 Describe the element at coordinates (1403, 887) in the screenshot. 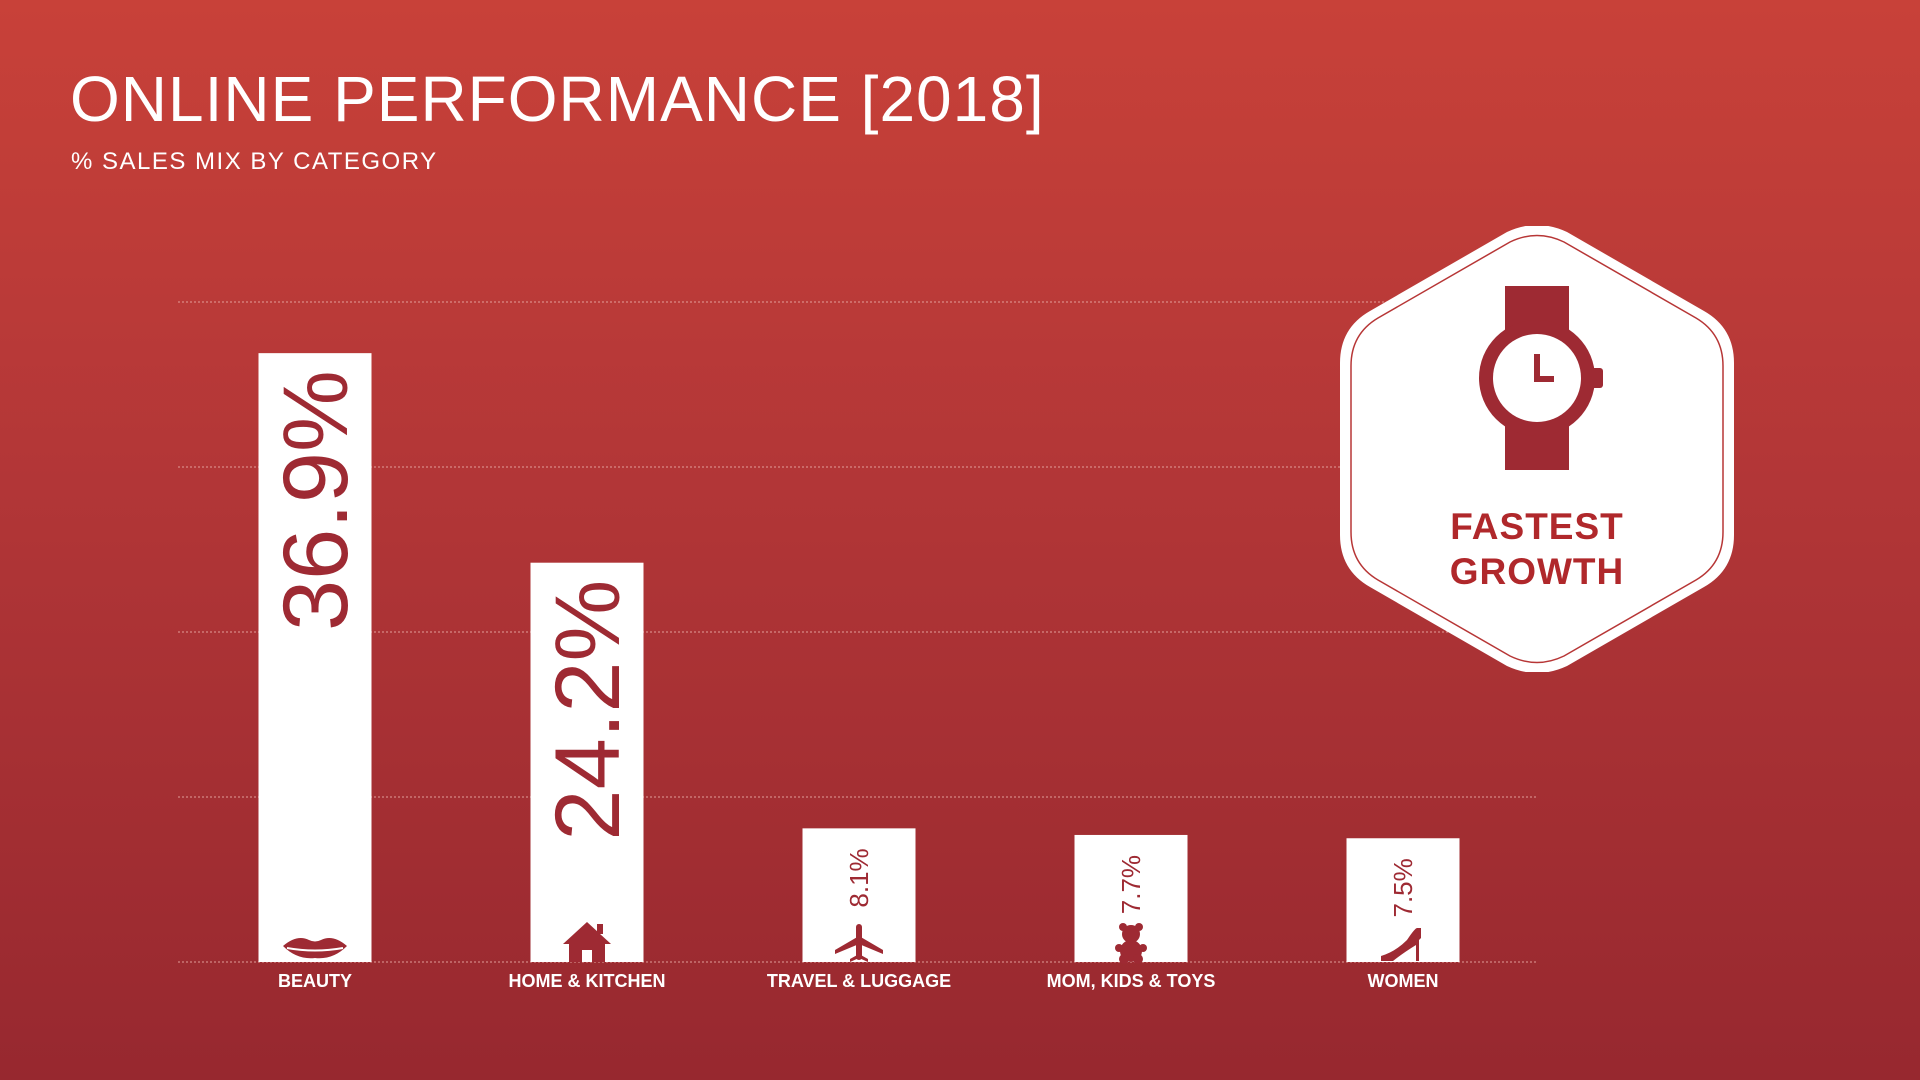

I see `bar-value-label: 7.5%` at that location.